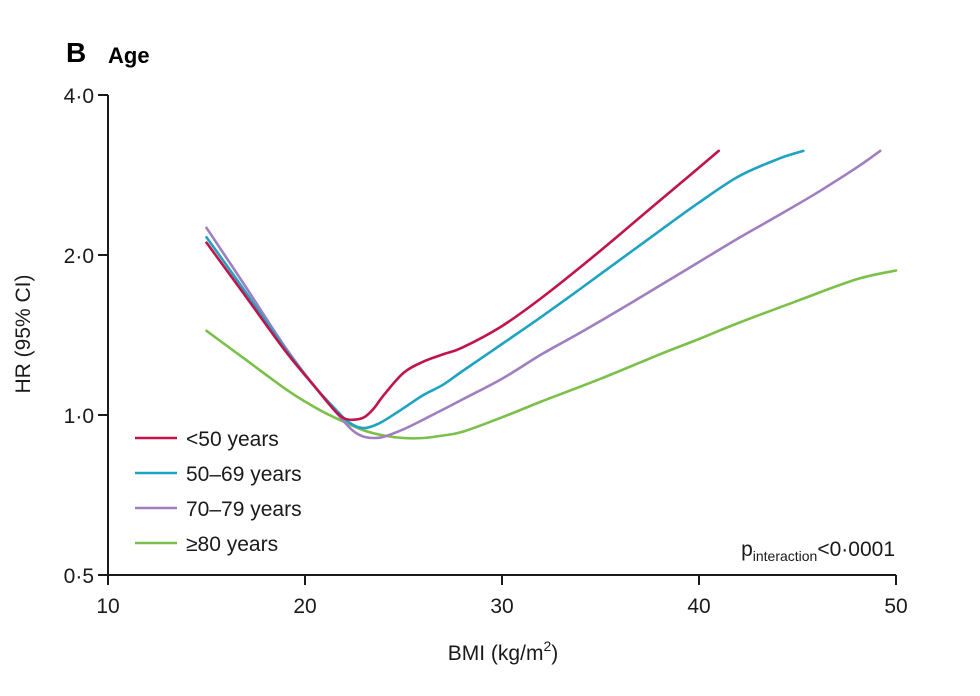 This screenshot has height=696, width=980. Describe the element at coordinates (304, 606) in the screenshot. I see `x-tick-label: 20` at that location.